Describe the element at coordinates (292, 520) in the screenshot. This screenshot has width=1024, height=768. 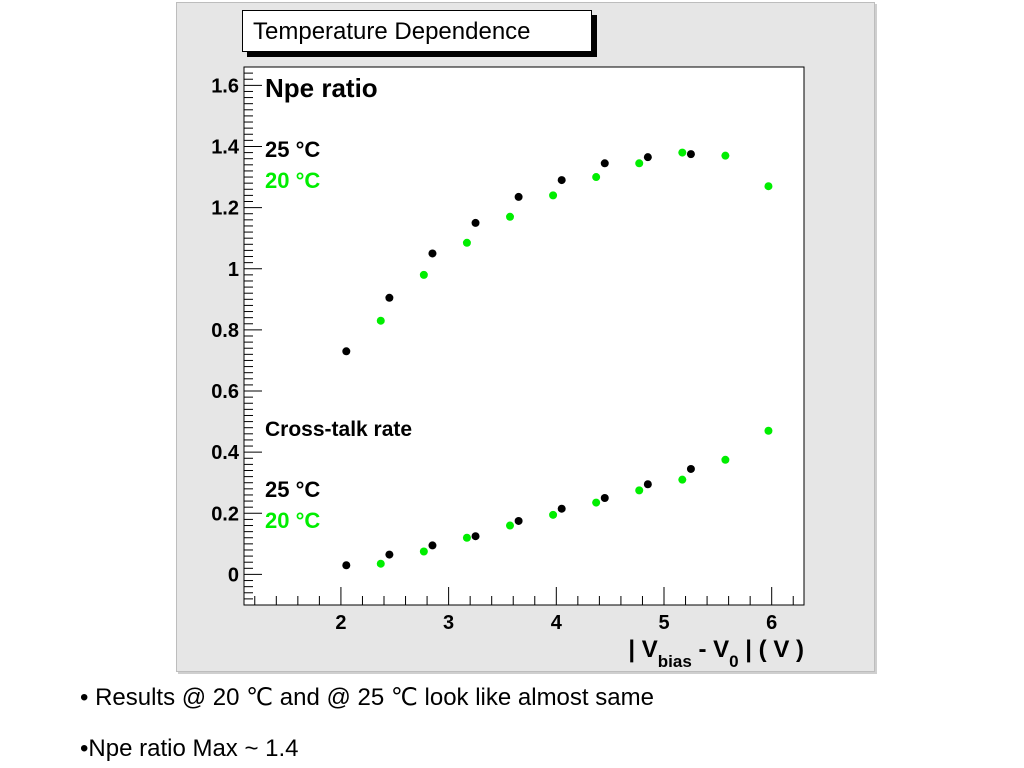
I see `crosstalk-legend-20c: 20 °C` at that location.